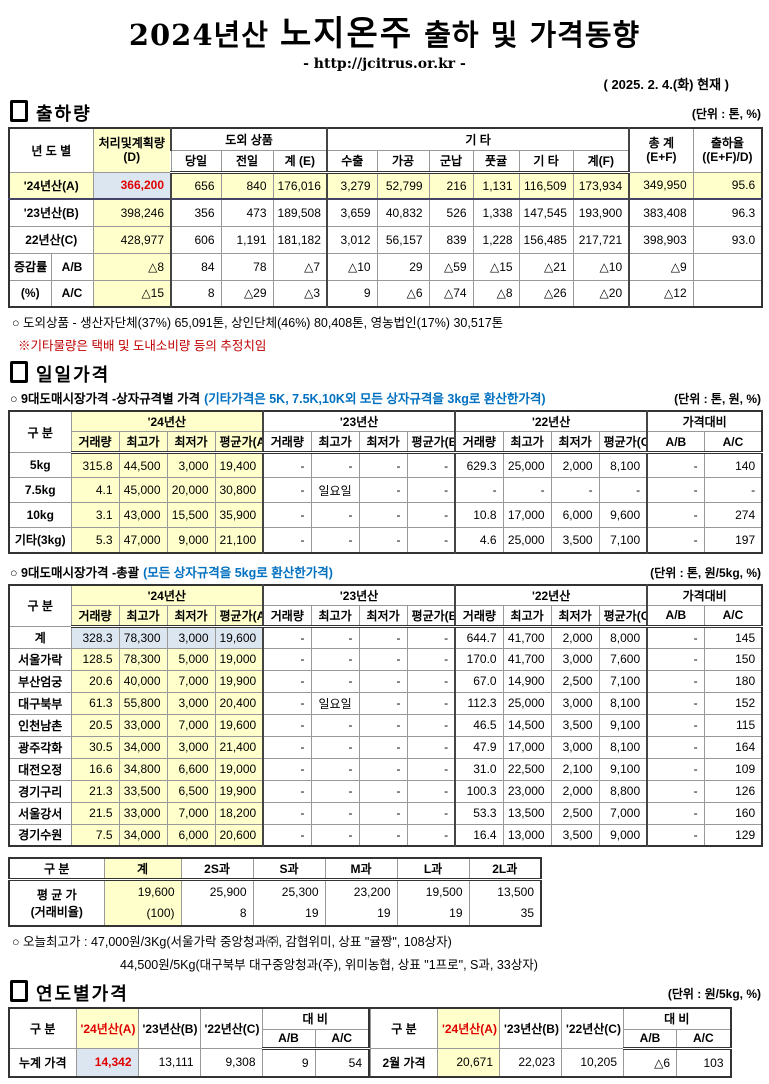 Image resolution: width=769 pixels, height=1084 pixels. Describe the element at coordinates (527, 465) in the screenshot. I see `table-cell: 25,000` at that location.